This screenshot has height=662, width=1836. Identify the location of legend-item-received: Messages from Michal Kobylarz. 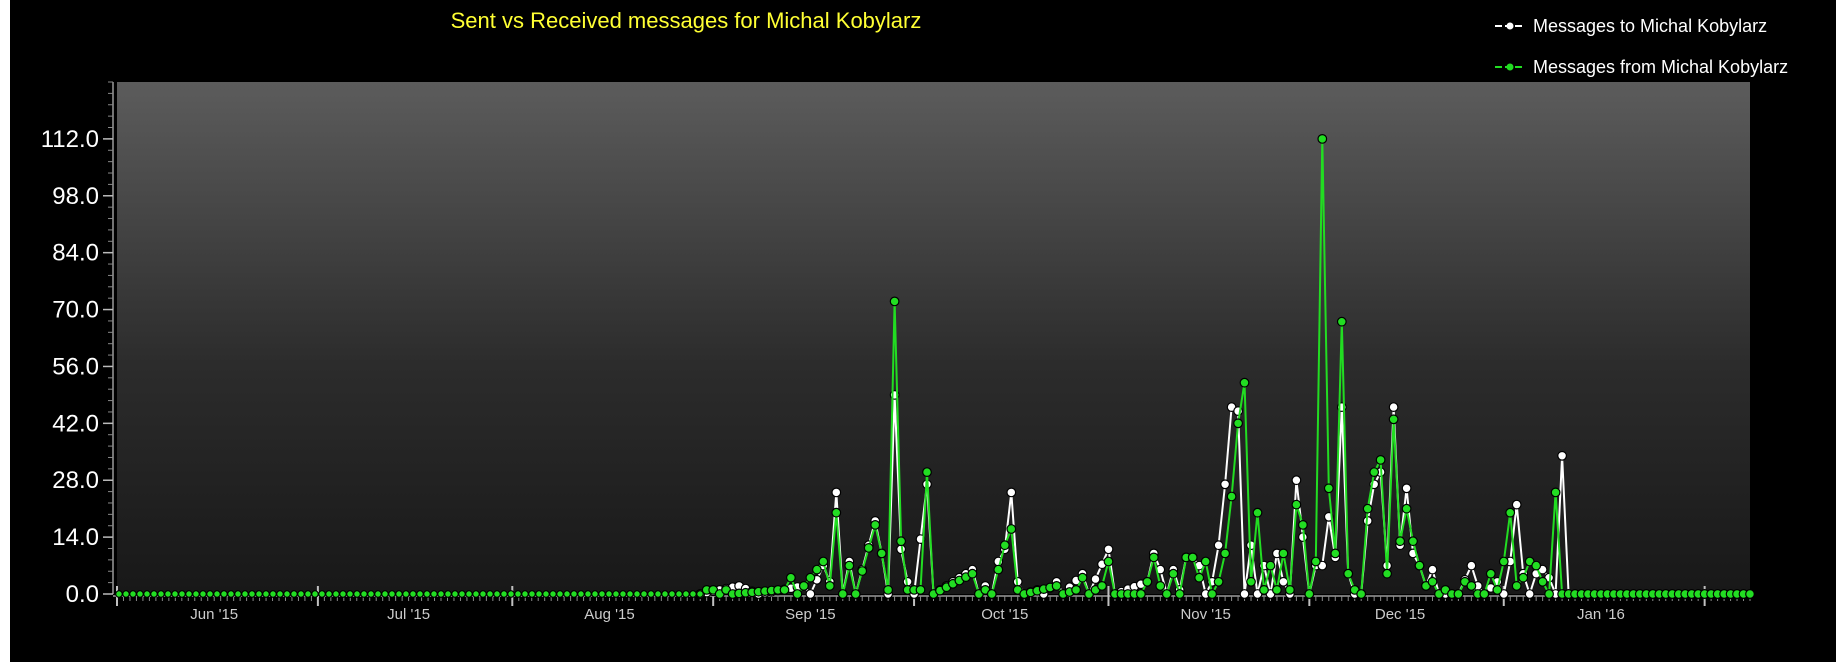
(1641, 67).